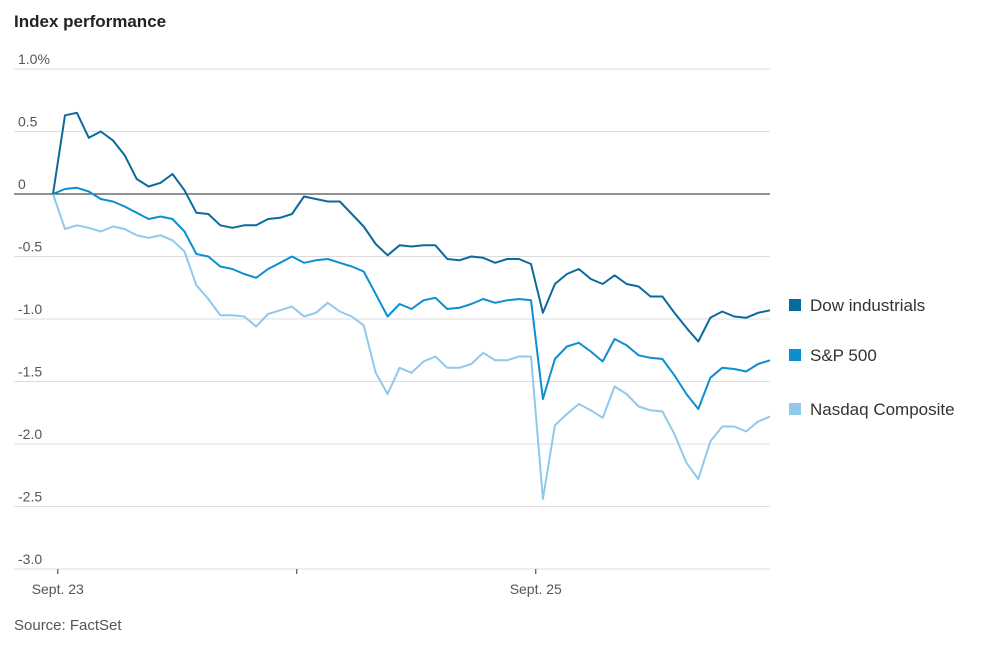  I want to click on y-tick-label: -3.0, so click(30, 559).